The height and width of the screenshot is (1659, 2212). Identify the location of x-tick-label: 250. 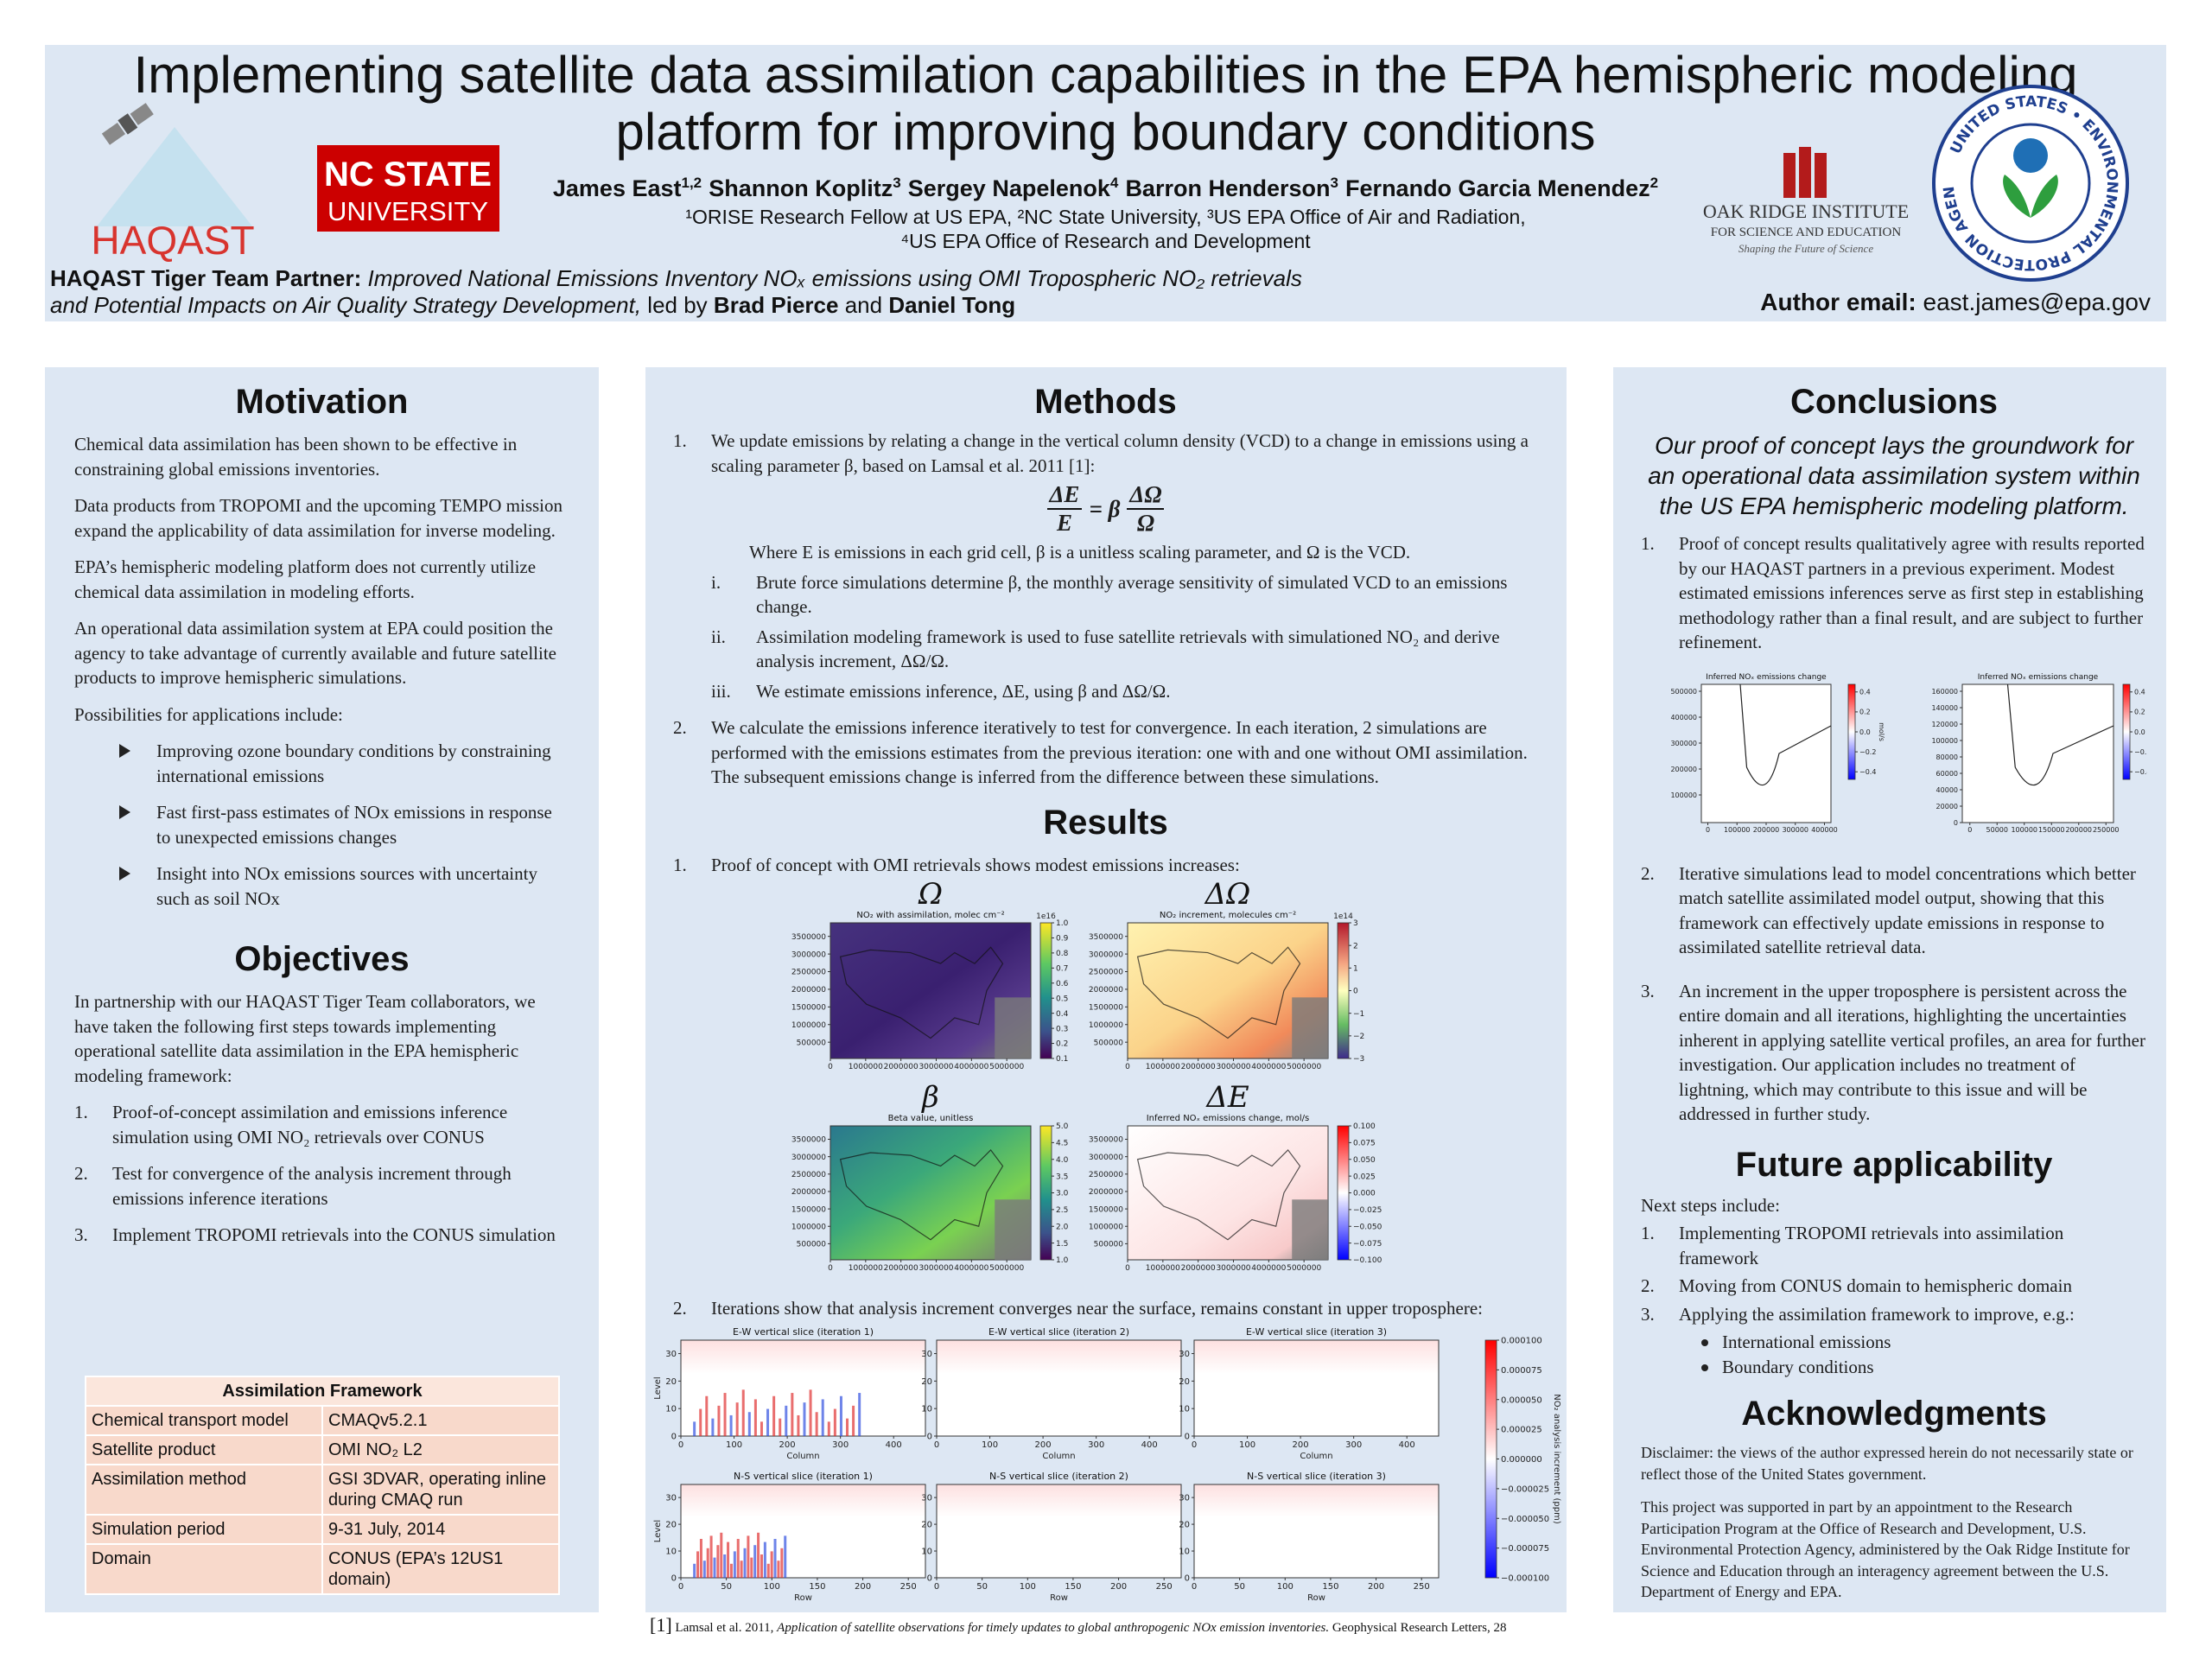
(1422, 1587).